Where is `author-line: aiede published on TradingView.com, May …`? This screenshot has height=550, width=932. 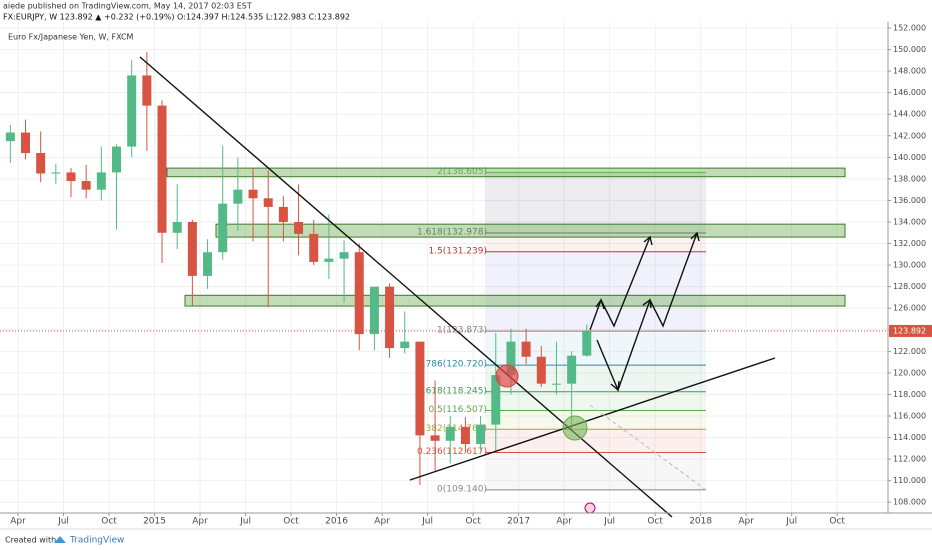 author-line: aiede published on TradingView.com, May … is located at coordinates (127, 6).